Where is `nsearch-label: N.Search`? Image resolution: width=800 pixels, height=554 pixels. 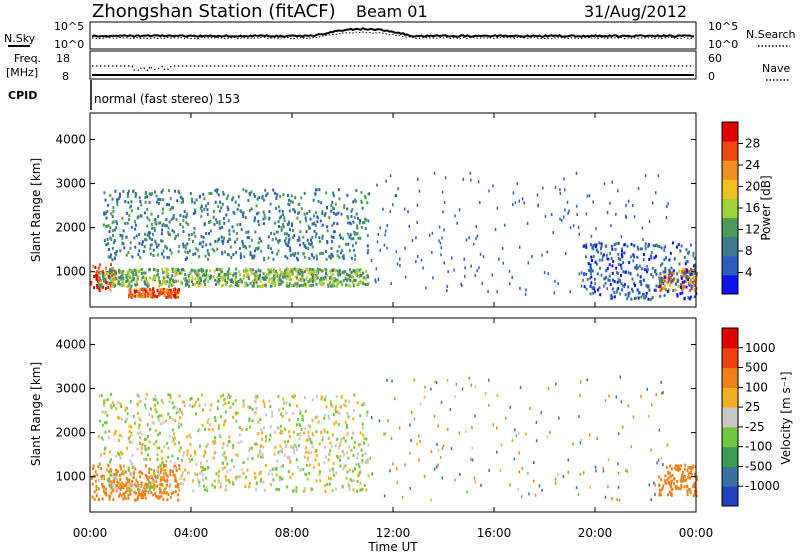 nsearch-label: N.Search is located at coordinates (771, 34).